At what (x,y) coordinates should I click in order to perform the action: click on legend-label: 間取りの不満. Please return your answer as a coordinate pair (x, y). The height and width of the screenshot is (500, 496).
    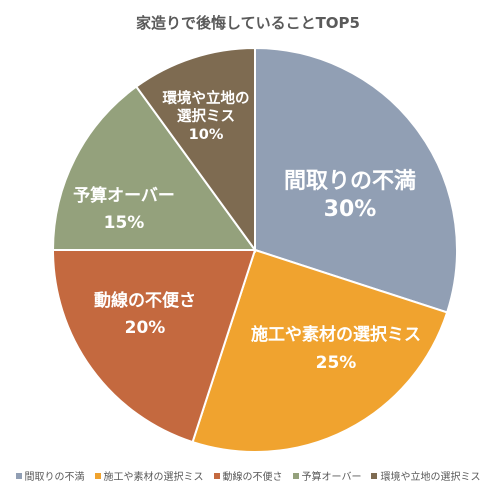
    Looking at the image, I should click on (54, 477).